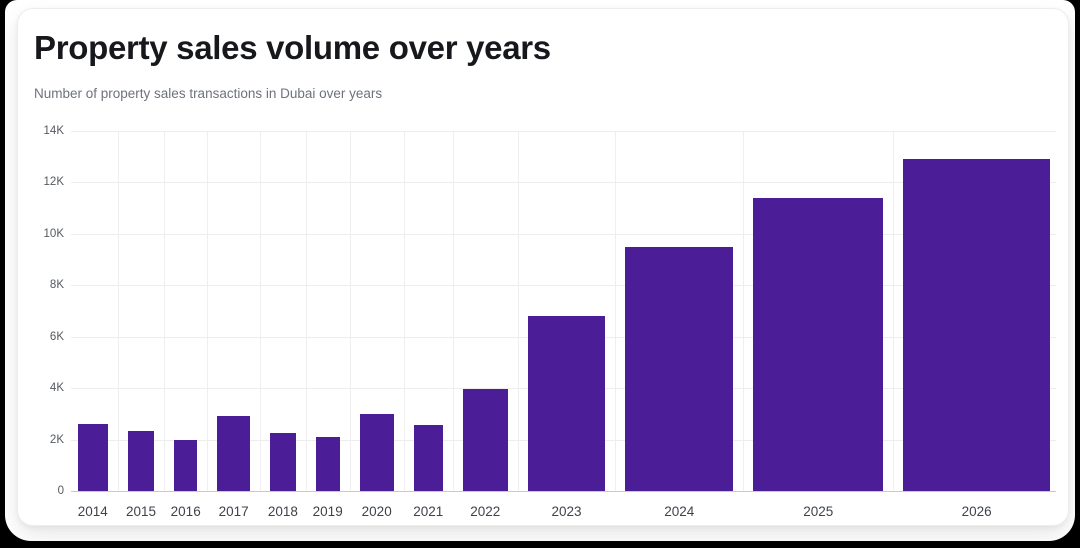 This screenshot has width=1080, height=548. I want to click on bar-2026, so click(976, 325).